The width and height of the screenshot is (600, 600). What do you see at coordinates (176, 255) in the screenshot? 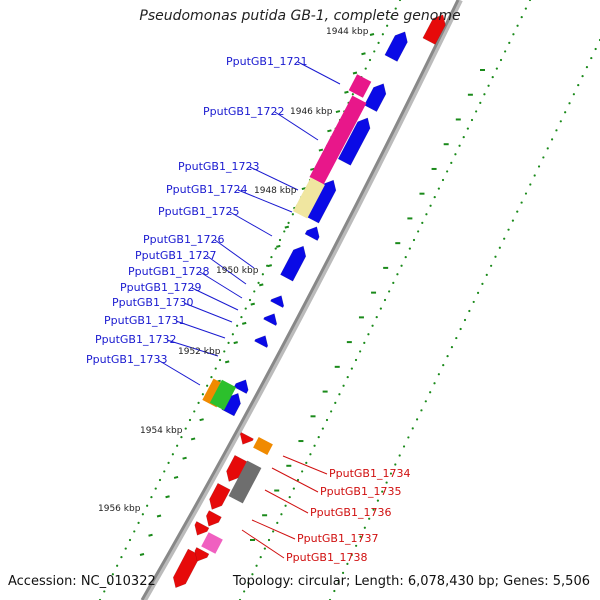
I see `gene-label-forward: PputGB1_1727` at bounding box center [176, 255].